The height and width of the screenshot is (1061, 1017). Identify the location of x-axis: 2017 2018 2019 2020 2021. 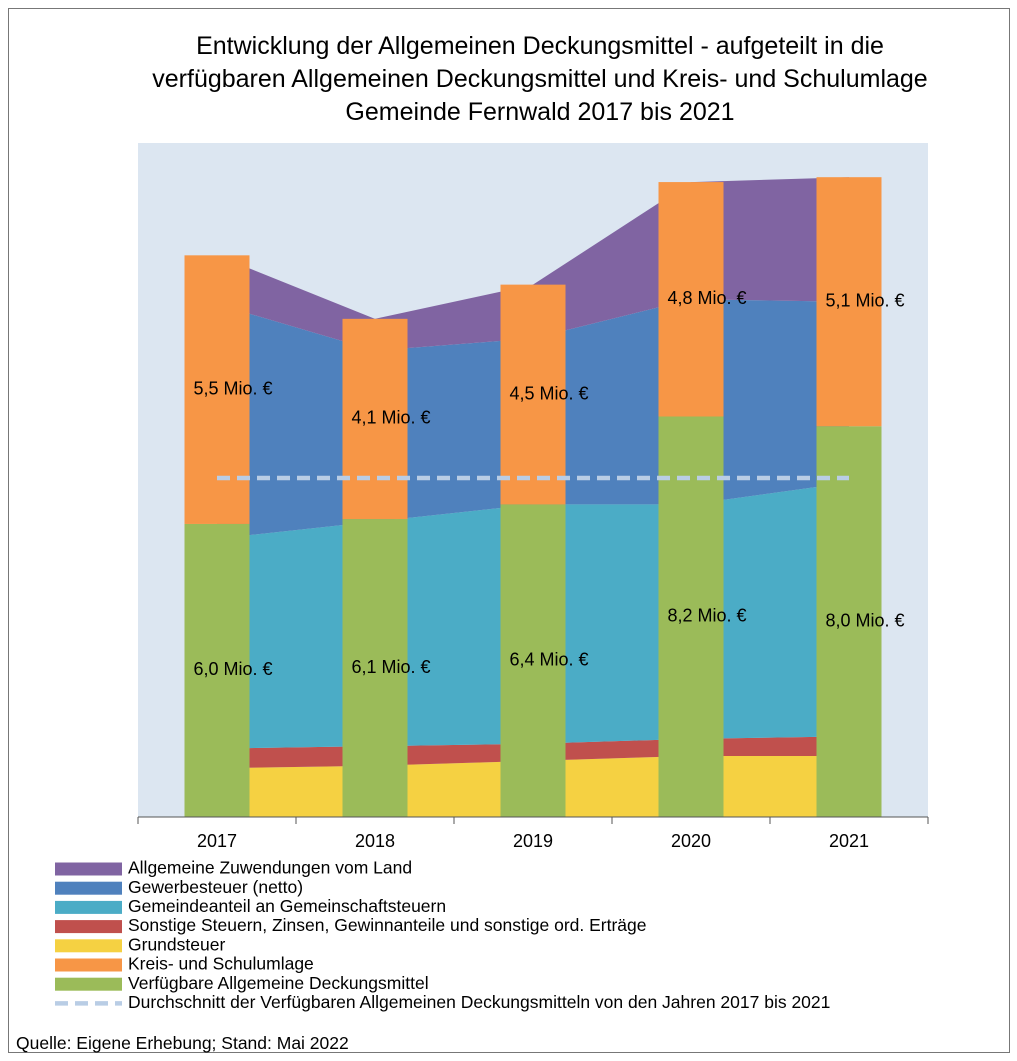
(533, 833).